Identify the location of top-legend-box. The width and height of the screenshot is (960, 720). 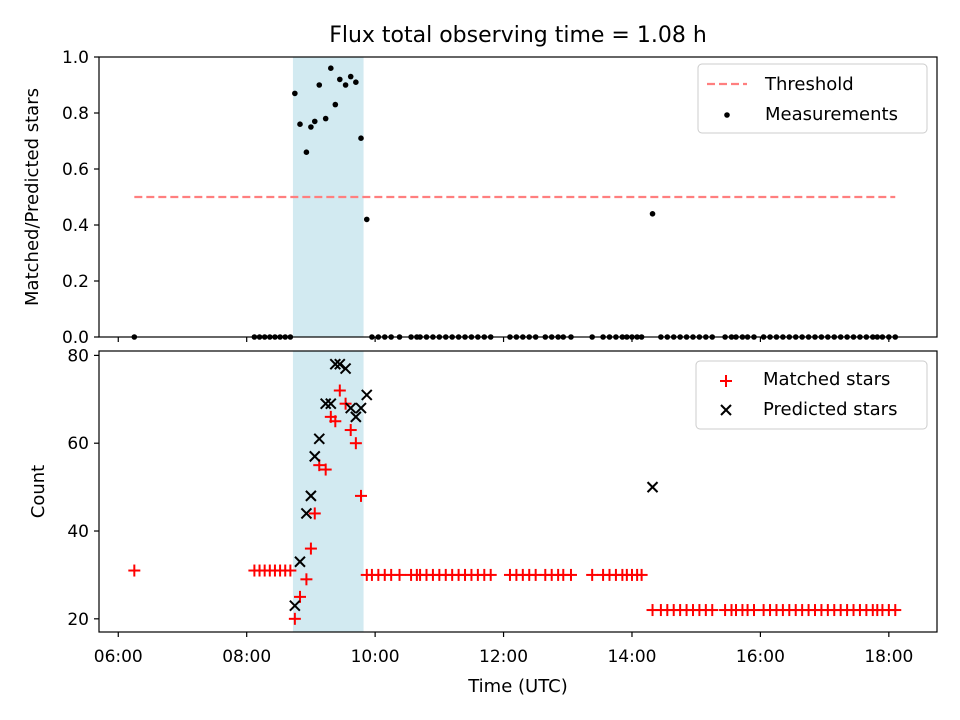
(812, 98).